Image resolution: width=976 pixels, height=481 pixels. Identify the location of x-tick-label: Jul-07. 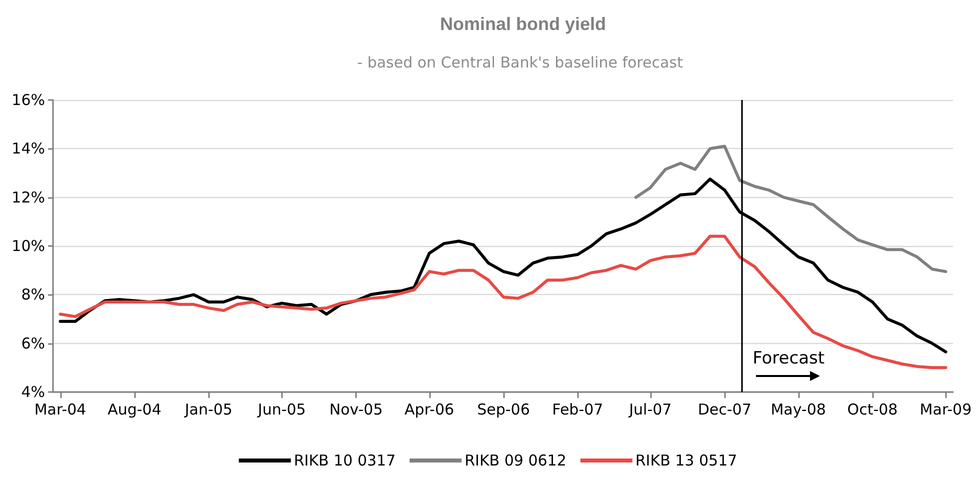
(650, 409).